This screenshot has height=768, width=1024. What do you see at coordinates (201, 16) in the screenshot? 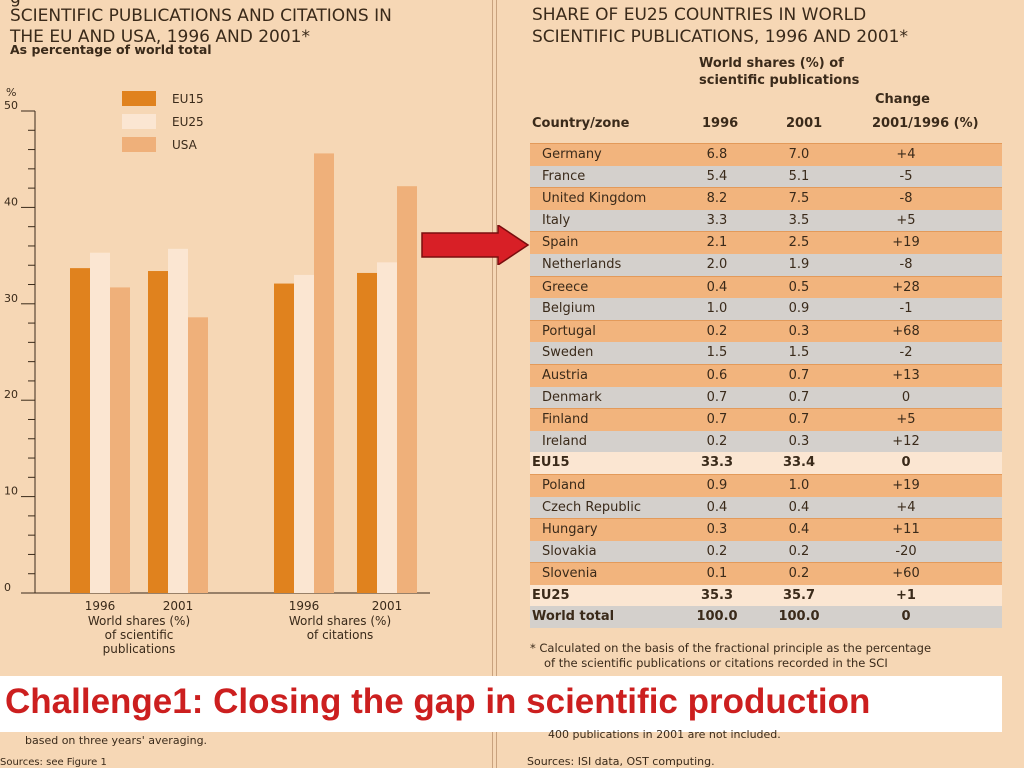
I see `chart-title-line-1: SCIENTIFIC PUBLICATIONS AND CITATIONS IN` at bounding box center [201, 16].